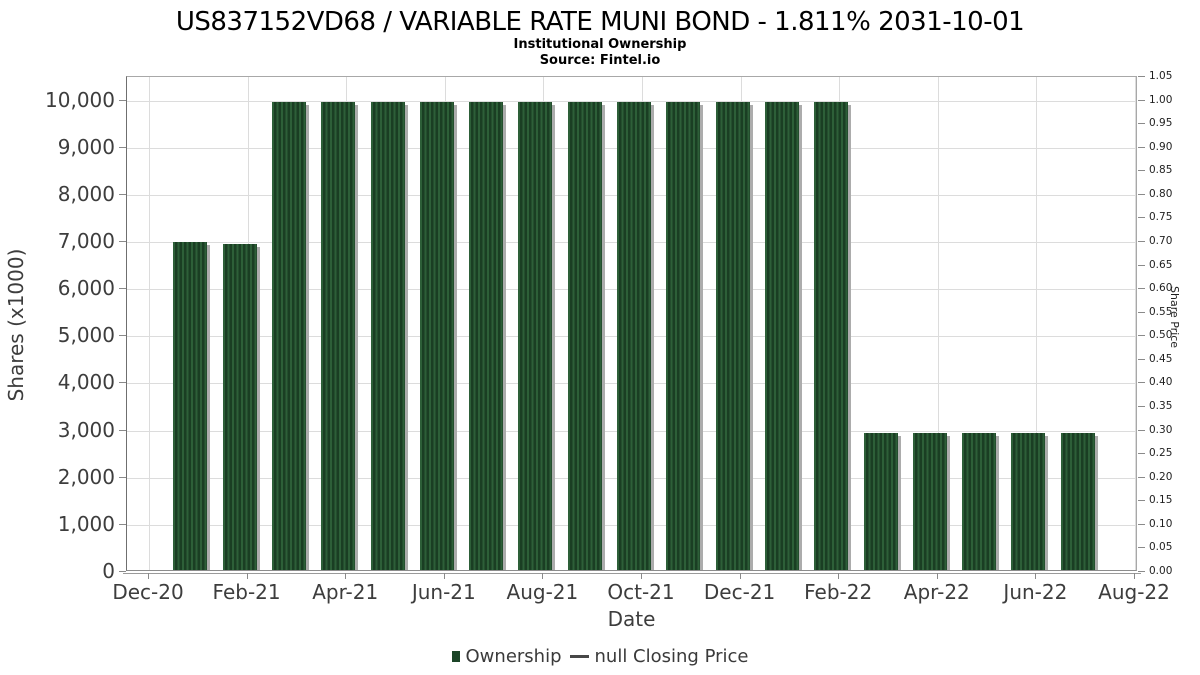  Describe the element at coordinates (1161, 217) in the screenshot. I see `y-right-tick-label: 0.75` at that location.